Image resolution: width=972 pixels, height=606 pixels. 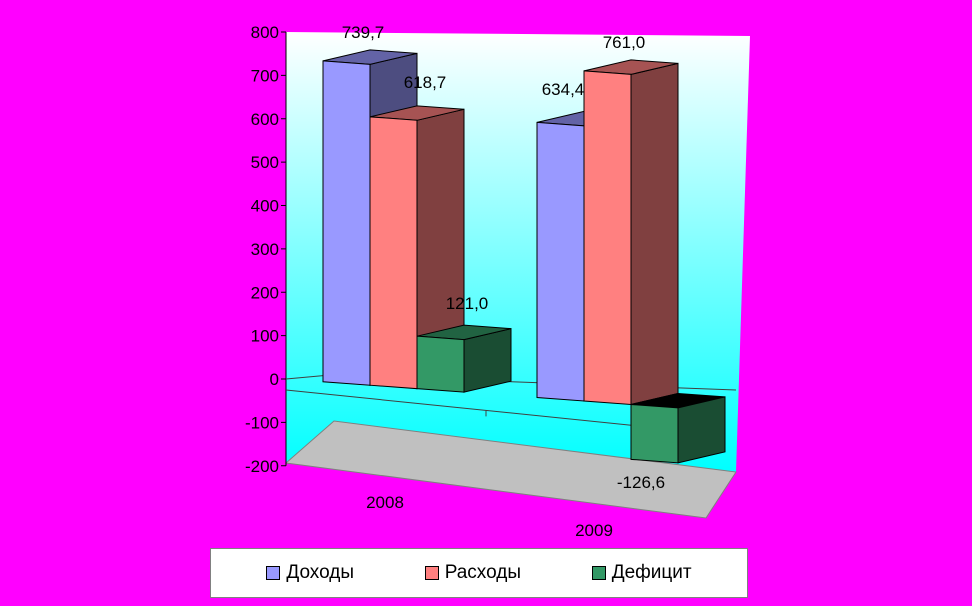 What do you see at coordinates (641, 482) in the screenshot?
I see `data-label: -126,6` at bounding box center [641, 482].